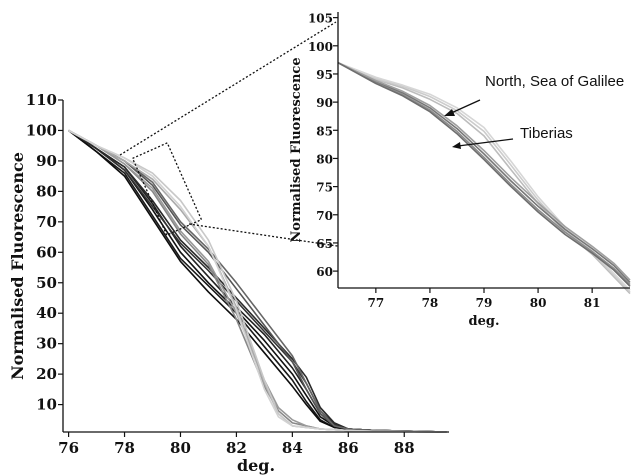 The height and width of the screenshot is (475, 632). I want to click on main-y-ticks: 10 20 30 40 50 60 70 80 90 100 110, so click(44, 252).